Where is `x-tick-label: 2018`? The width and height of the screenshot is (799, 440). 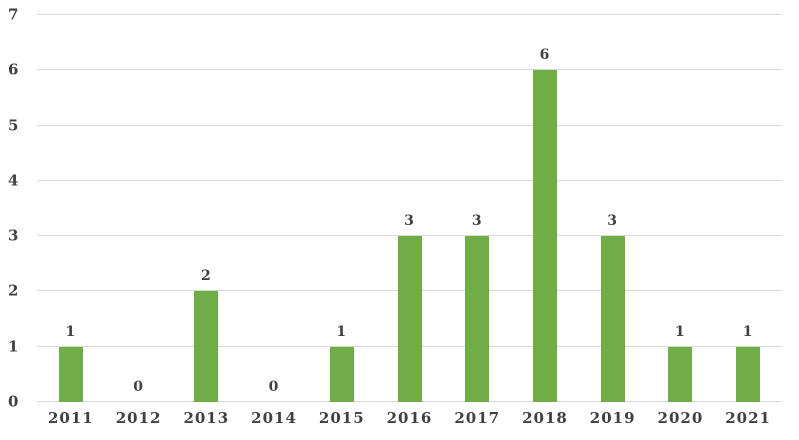 x-tick-label: 2018 is located at coordinates (545, 418).